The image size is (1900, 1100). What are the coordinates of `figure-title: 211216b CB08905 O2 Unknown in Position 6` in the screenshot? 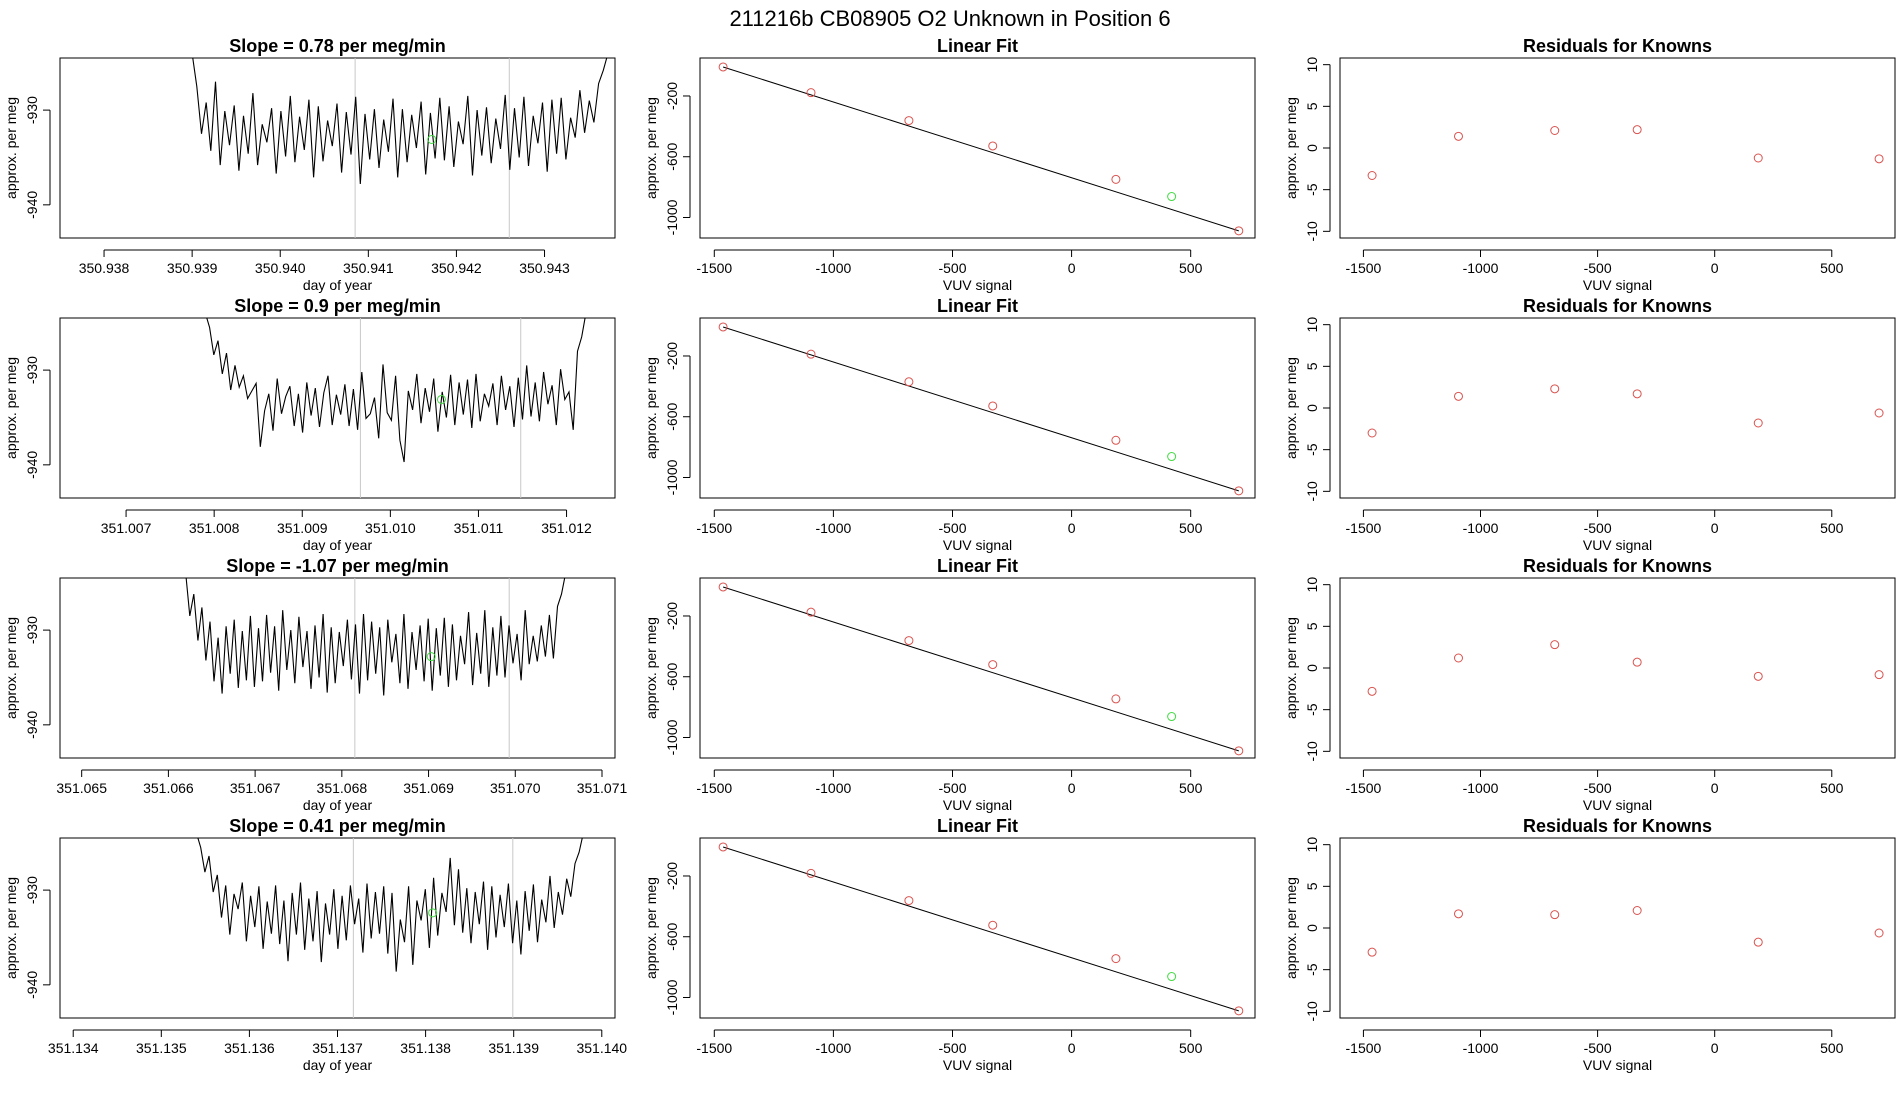 It's located at (949, 18).